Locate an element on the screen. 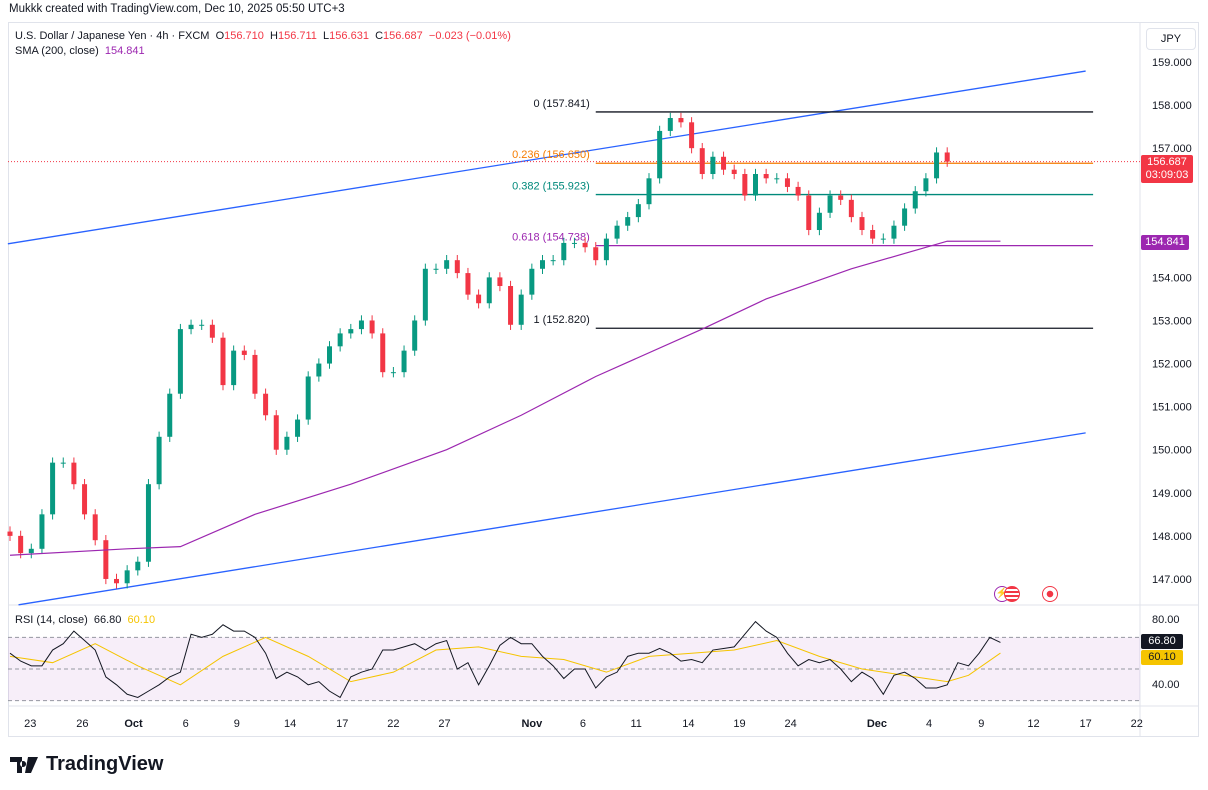 The image size is (1208, 790). time-tick: 12 is located at coordinates (1033, 724).